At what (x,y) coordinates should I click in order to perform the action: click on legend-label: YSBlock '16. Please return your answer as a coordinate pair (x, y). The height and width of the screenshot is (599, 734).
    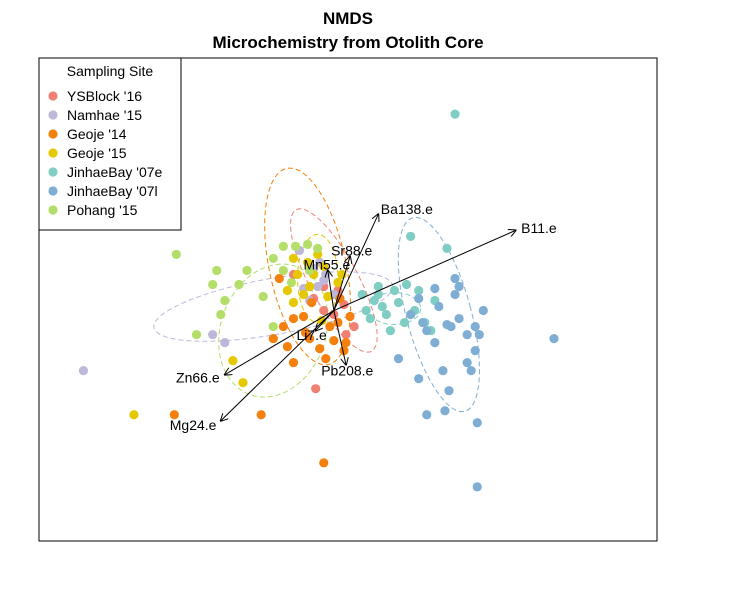
    Looking at the image, I should click on (104, 96).